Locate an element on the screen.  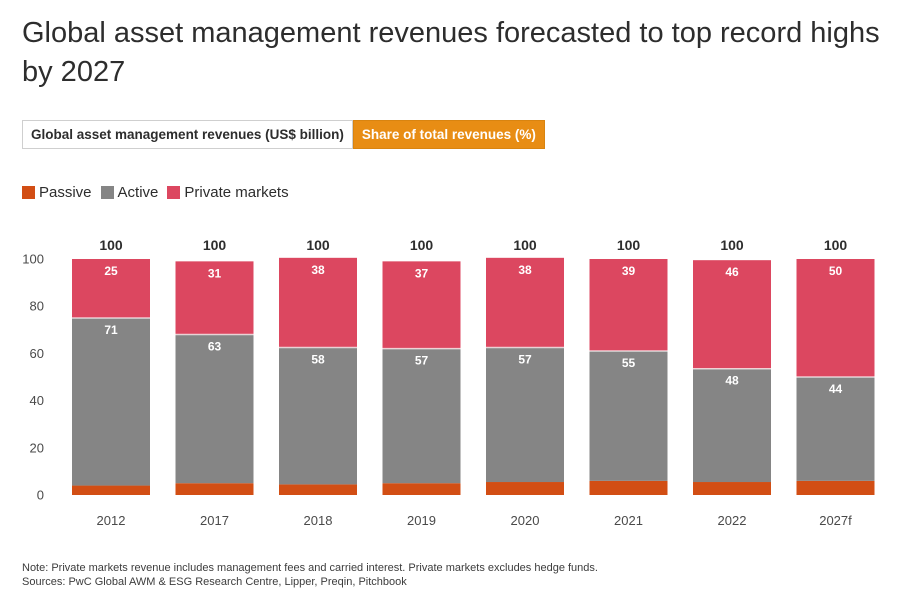
x-tick-label: 2020 is located at coordinates (525, 520).